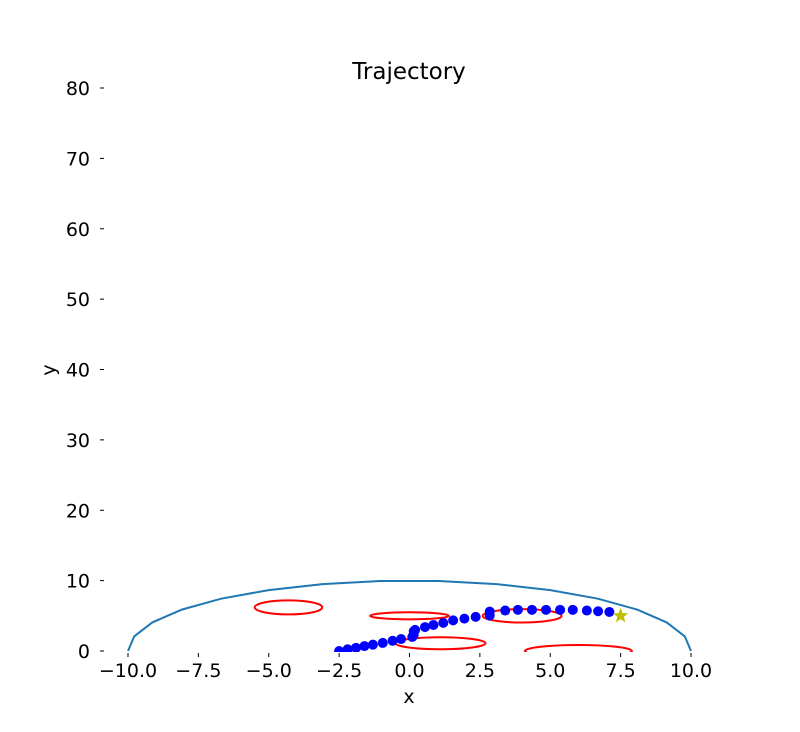 The height and width of the screenshot is (732, 800). I want to click on x-tick-label: −10.0, so click(128, 671).